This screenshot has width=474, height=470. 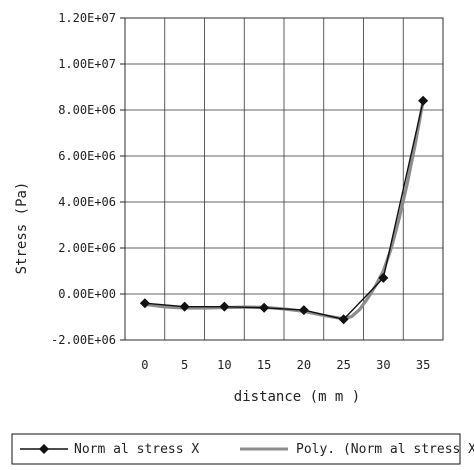 What do you see at coordinates (144, 365) in the screenshot?
I see `x-tick-label: 0` at bounding box center [144, 365].